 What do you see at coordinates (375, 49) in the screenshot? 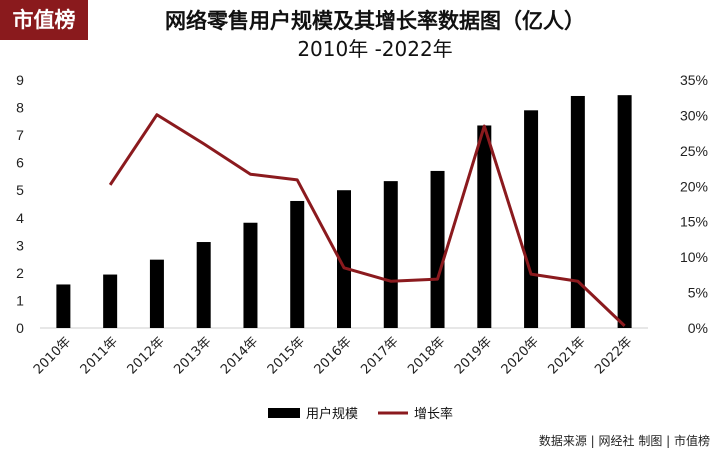
I see `chart-subtitle: 2010年 -2022年` at bounding box center [375, 49].